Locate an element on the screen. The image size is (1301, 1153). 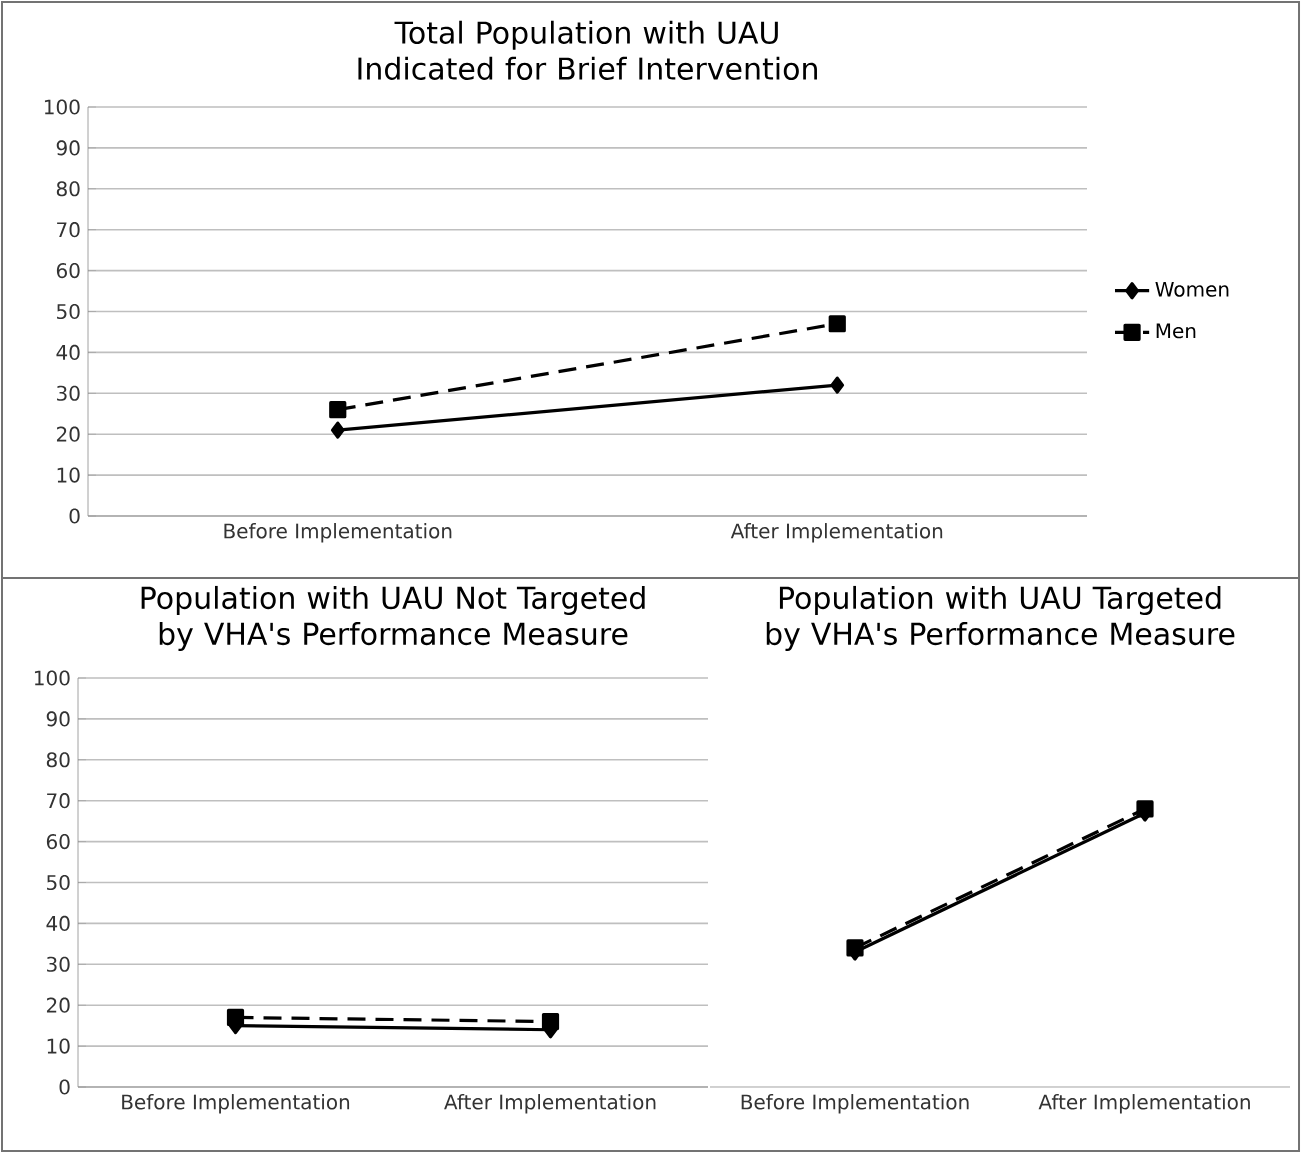
chart-title: Total Population with UAU Indicated for Brief Intervention is located at coordinates (587, 50).